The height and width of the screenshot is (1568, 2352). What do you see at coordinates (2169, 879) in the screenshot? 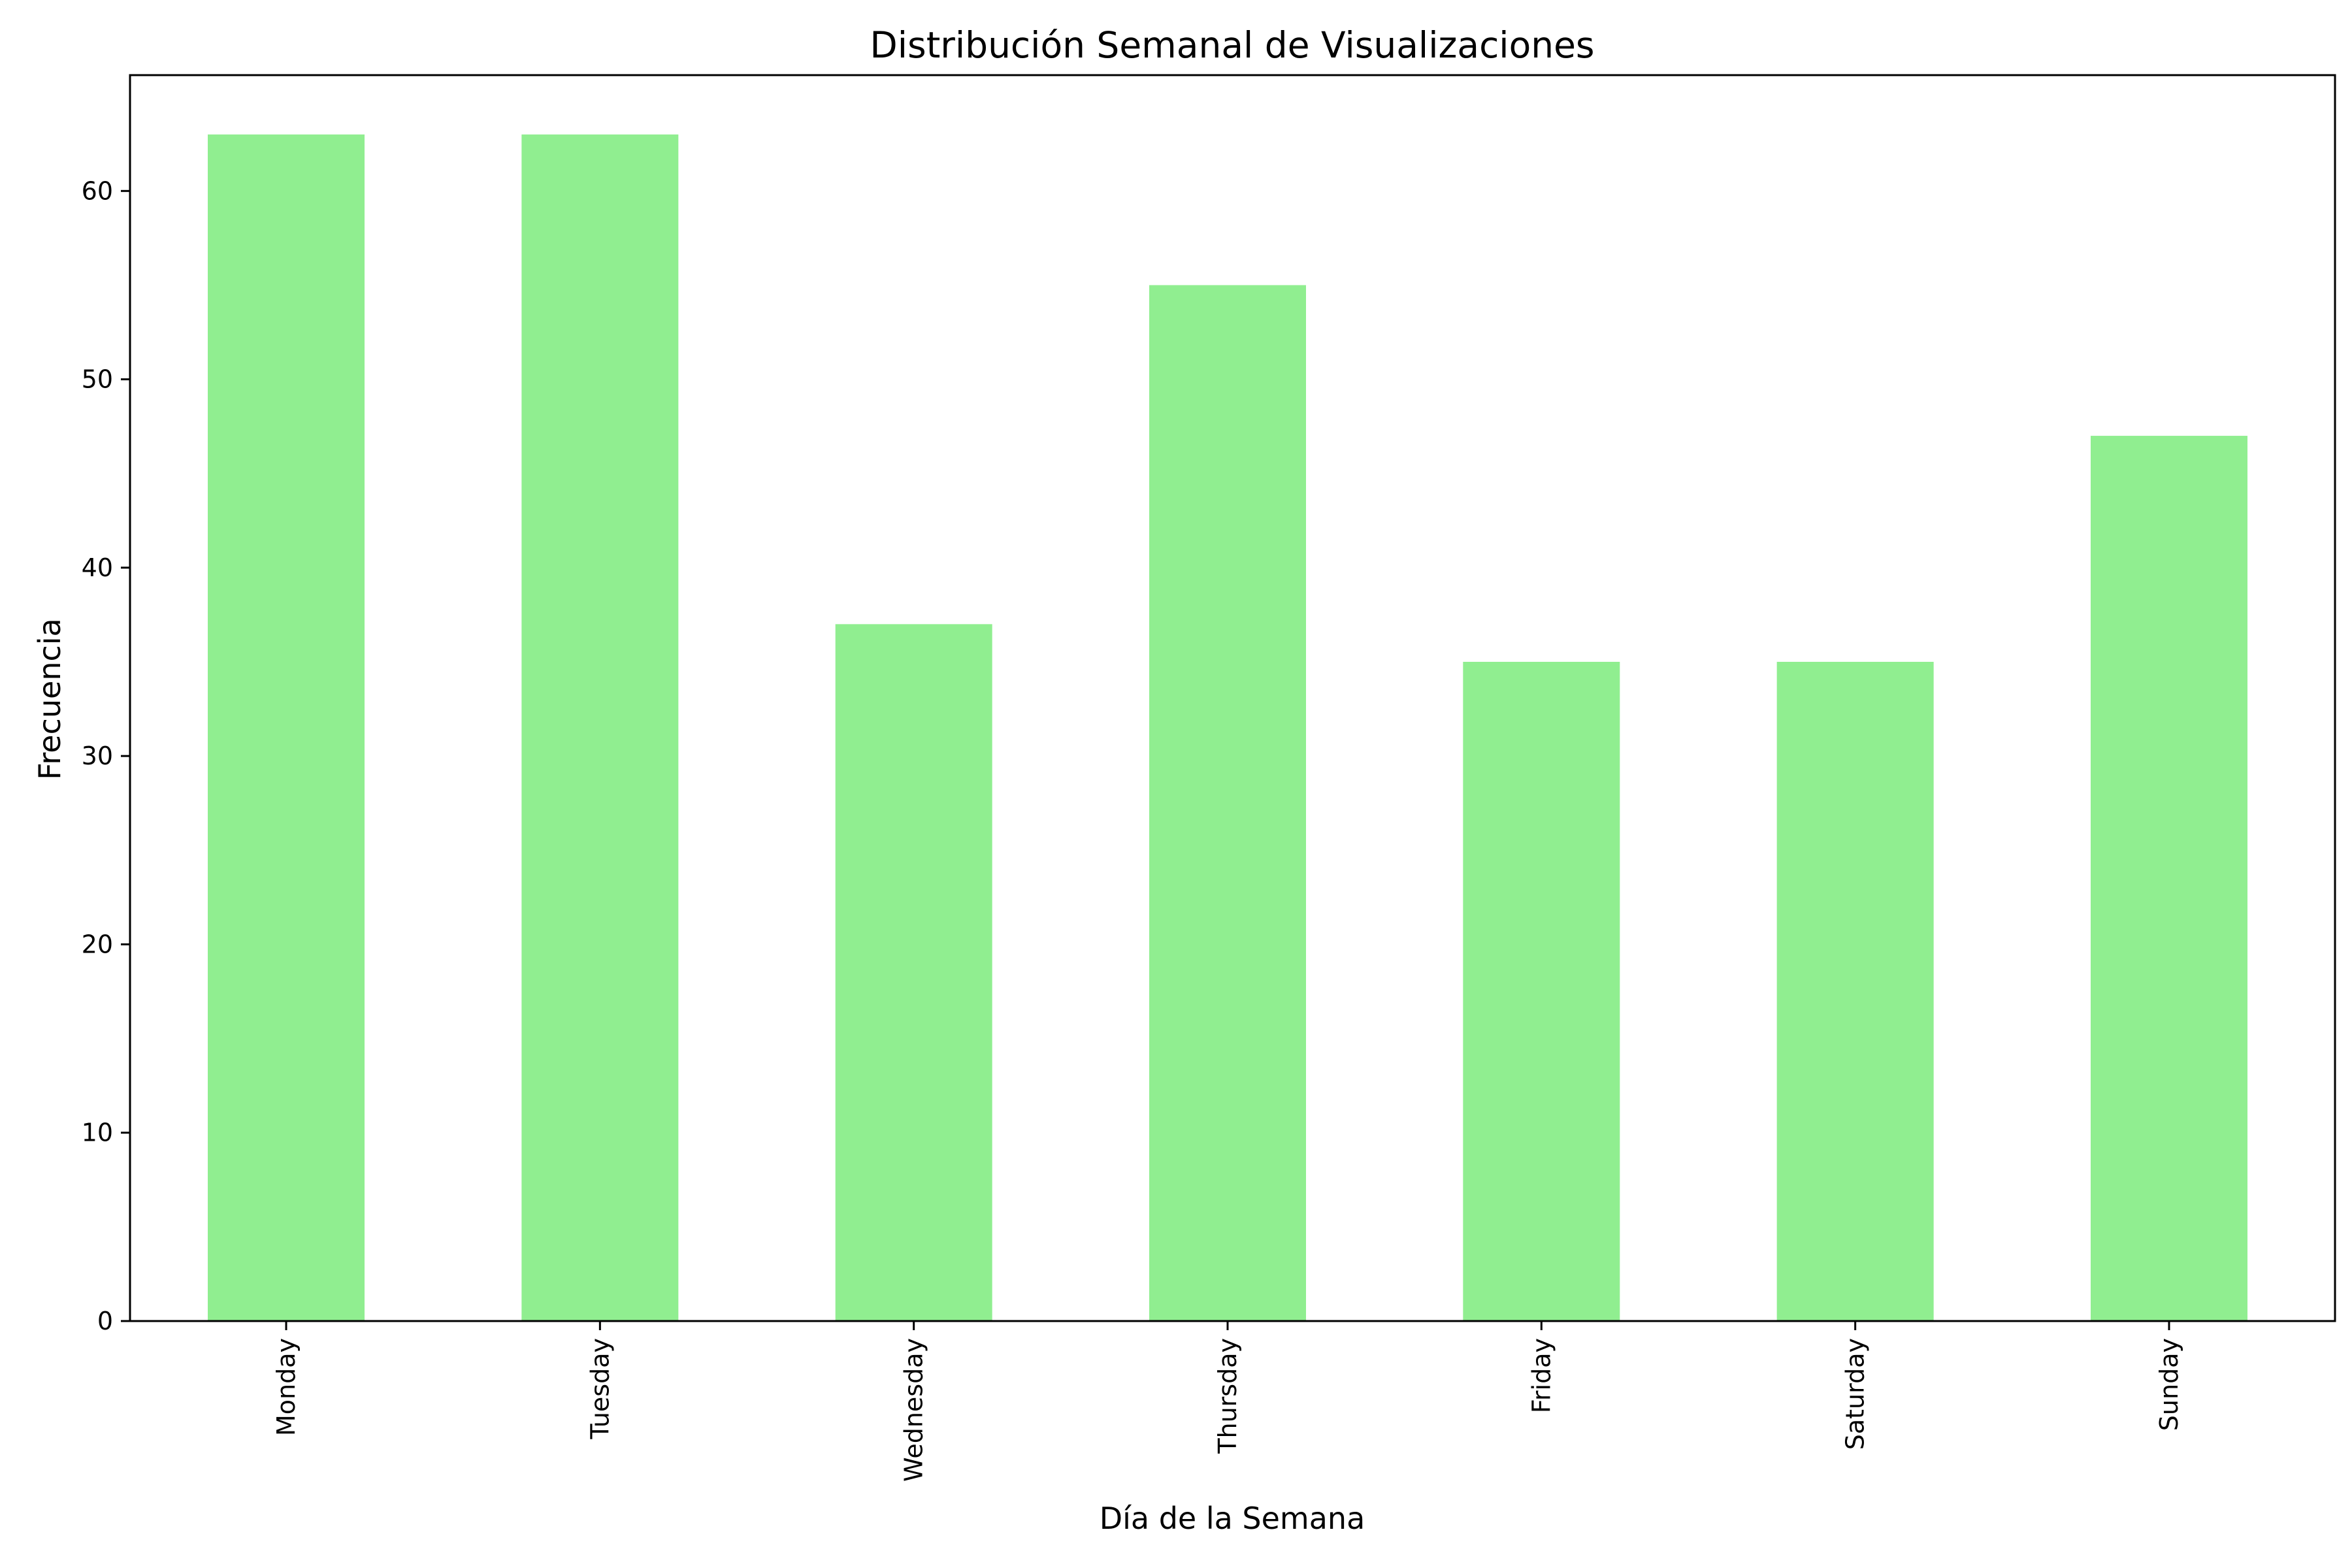
I see `bar-sunday` at bounding box center [2169, 879].